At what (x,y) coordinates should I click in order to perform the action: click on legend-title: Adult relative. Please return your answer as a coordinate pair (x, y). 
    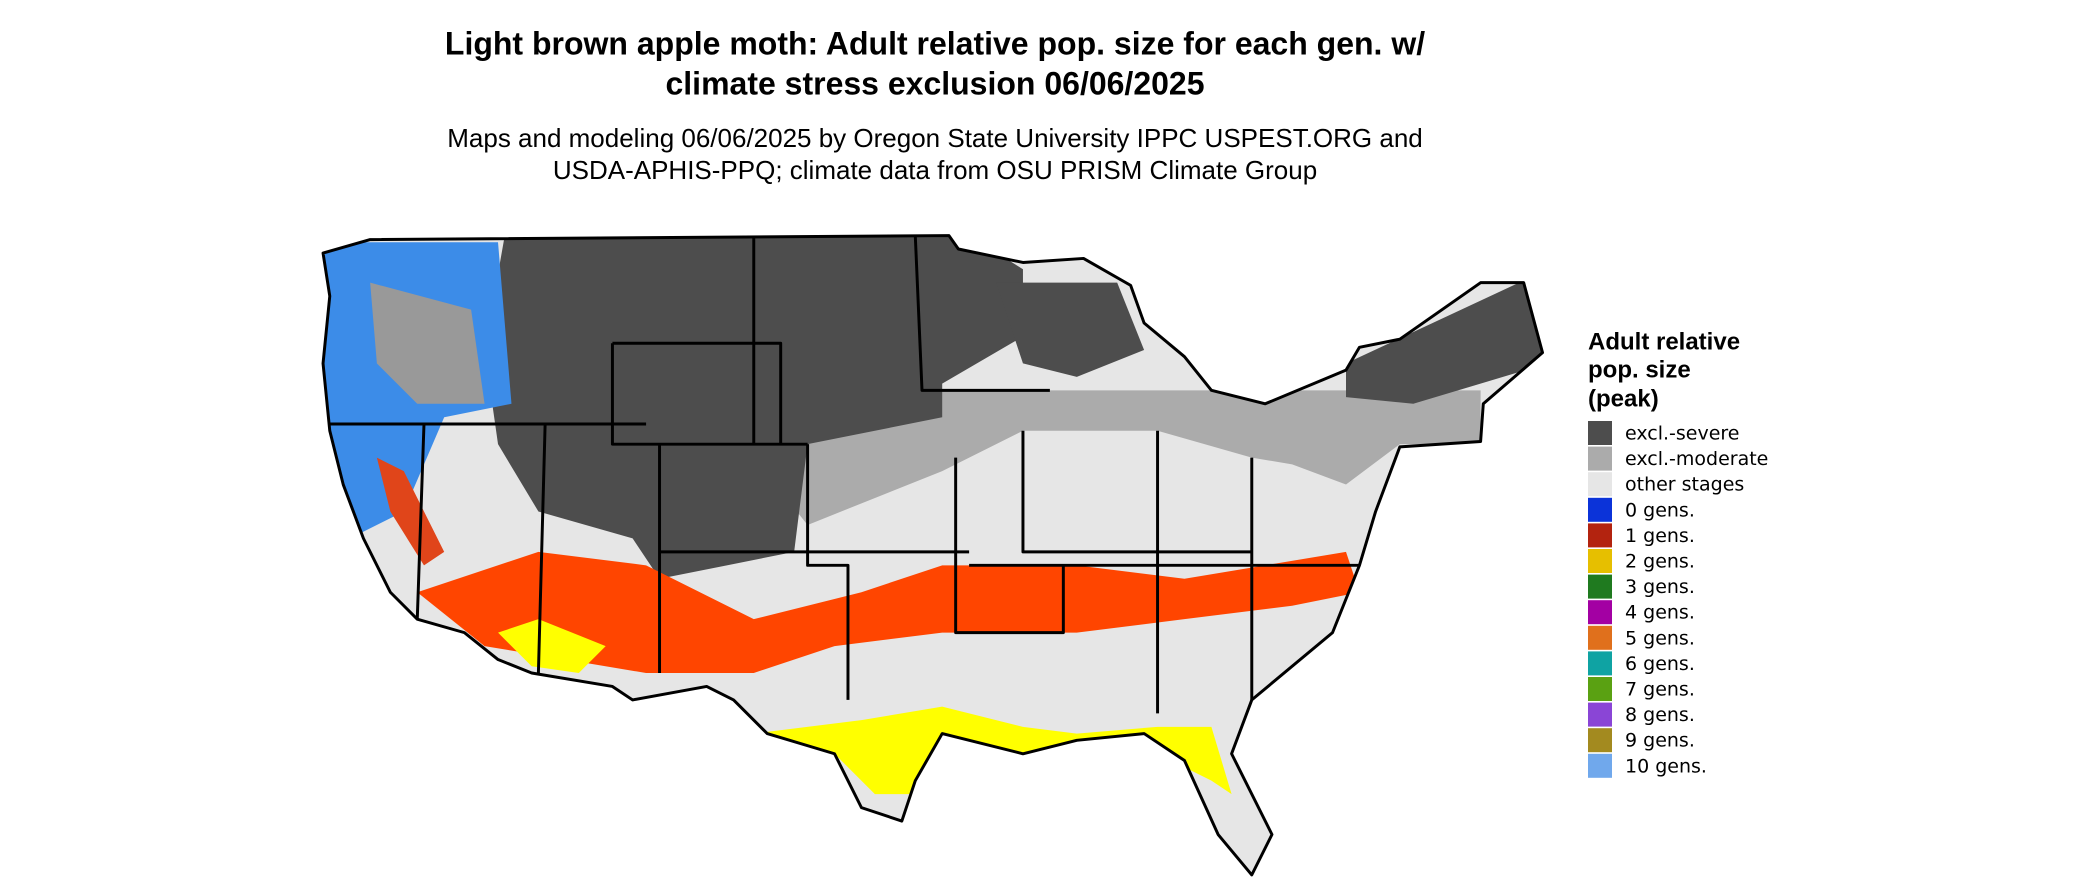
    Looking at the image, I should click on (1664, 341).